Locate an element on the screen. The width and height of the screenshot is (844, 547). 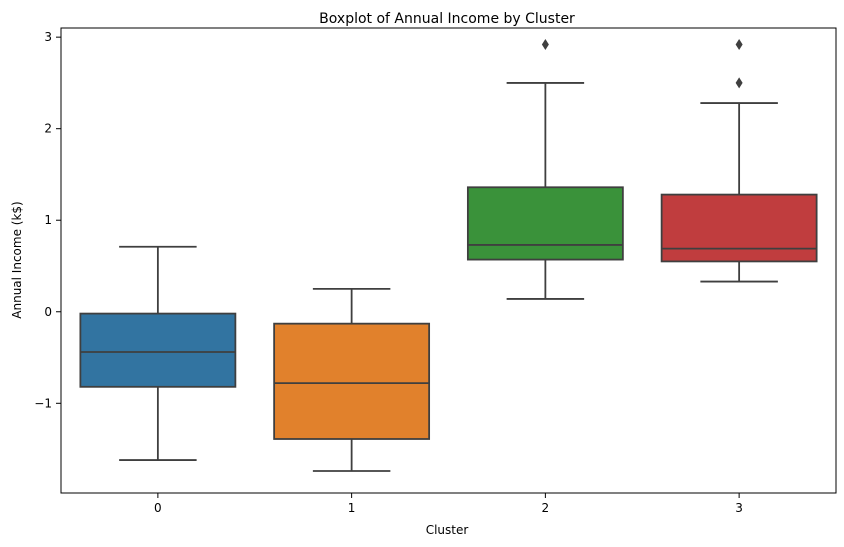
x-tick-label: 3 is located at coordinates (739, 508).